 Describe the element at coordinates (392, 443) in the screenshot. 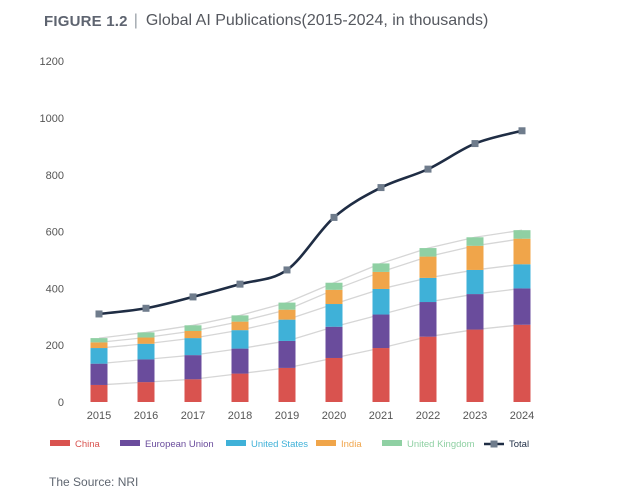

I see `legend-swatch-united-kingdom` at that location.